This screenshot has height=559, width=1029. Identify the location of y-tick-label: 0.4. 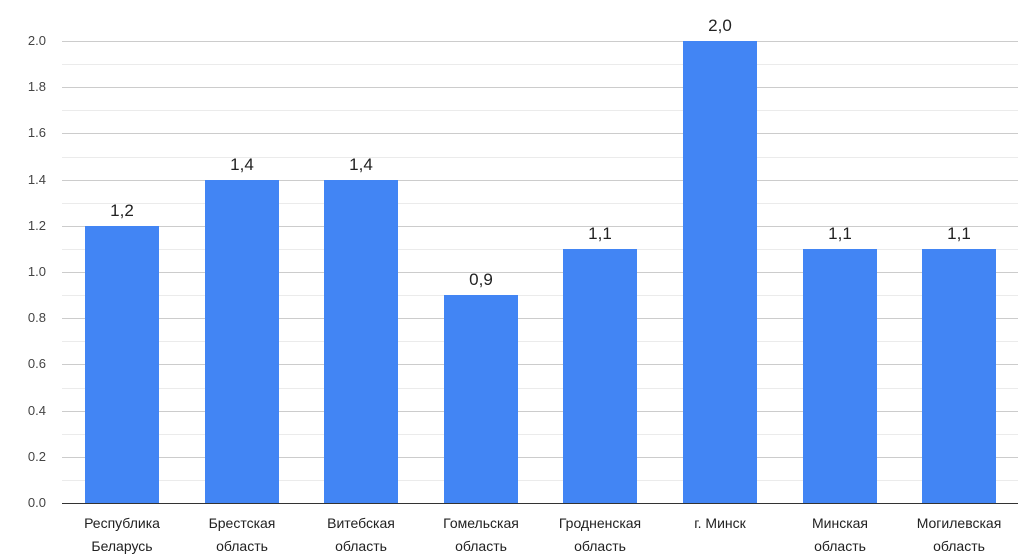
(36, 410).